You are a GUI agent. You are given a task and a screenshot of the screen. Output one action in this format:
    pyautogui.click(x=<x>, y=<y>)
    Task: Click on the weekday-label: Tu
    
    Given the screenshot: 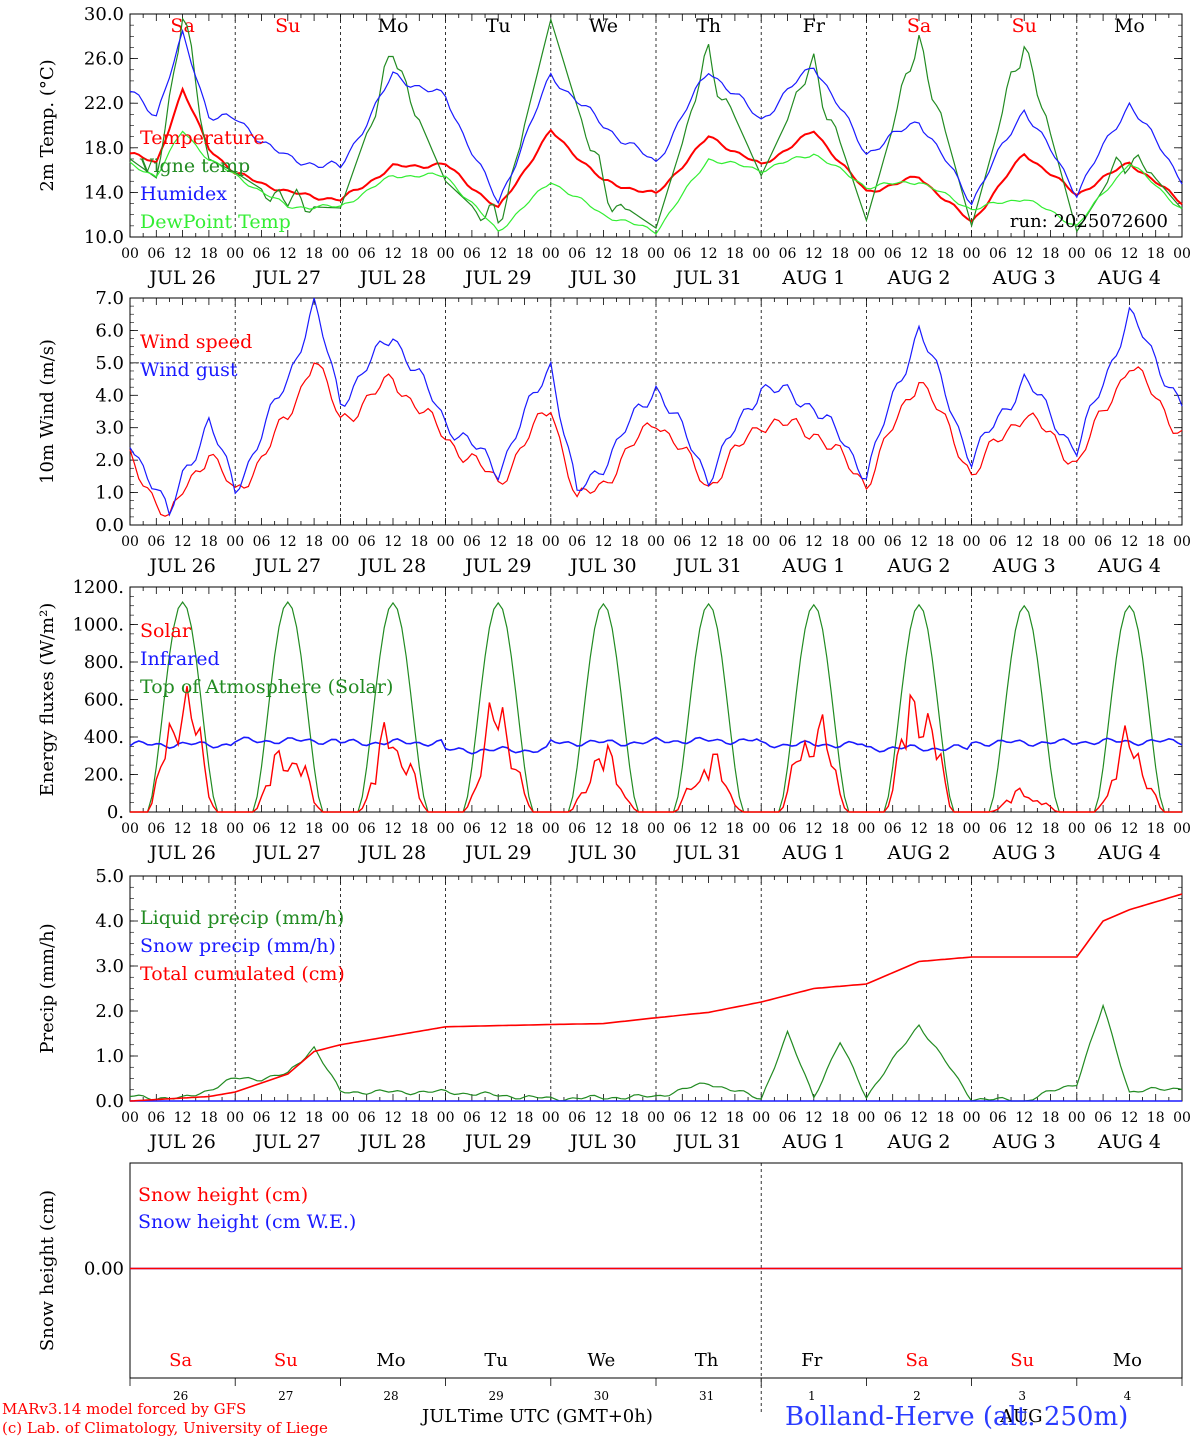 What is the action you would take?
    pyautogui.click(x=498, y=26)
    